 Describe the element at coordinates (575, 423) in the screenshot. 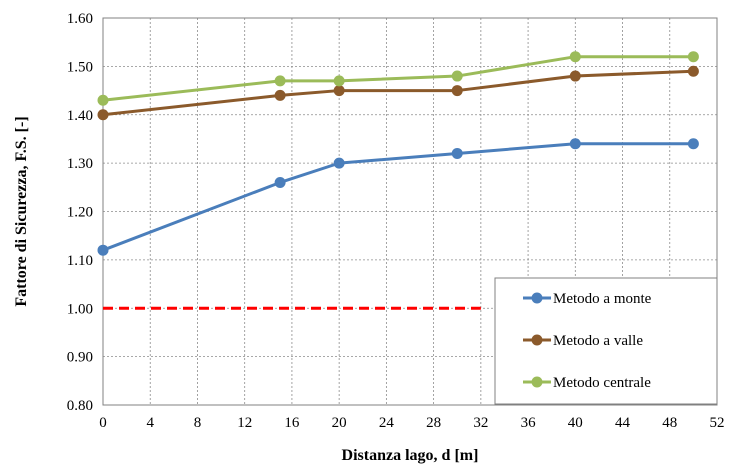

I see `x-tick-label: 40` at that location.